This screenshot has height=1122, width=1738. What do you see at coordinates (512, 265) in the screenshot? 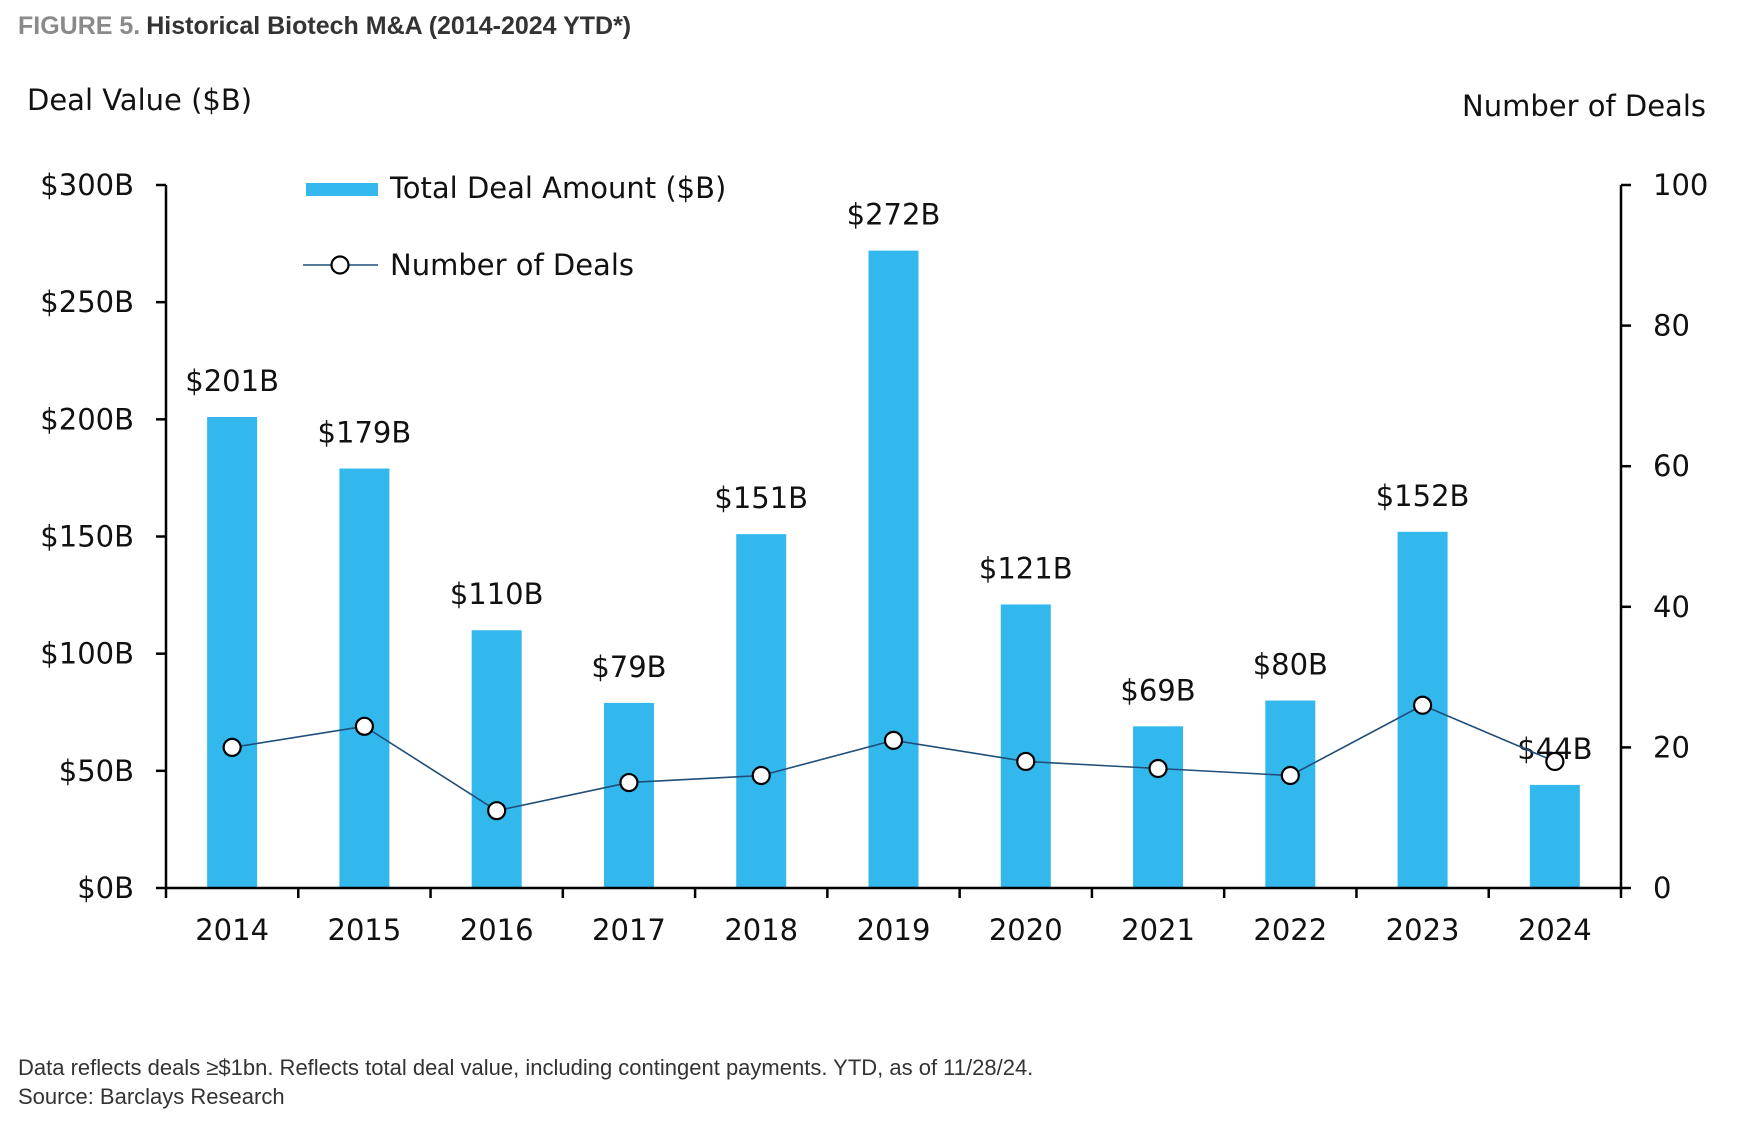
I see `legend-line-label: Number of Deals` at bounding box center [512, 265].